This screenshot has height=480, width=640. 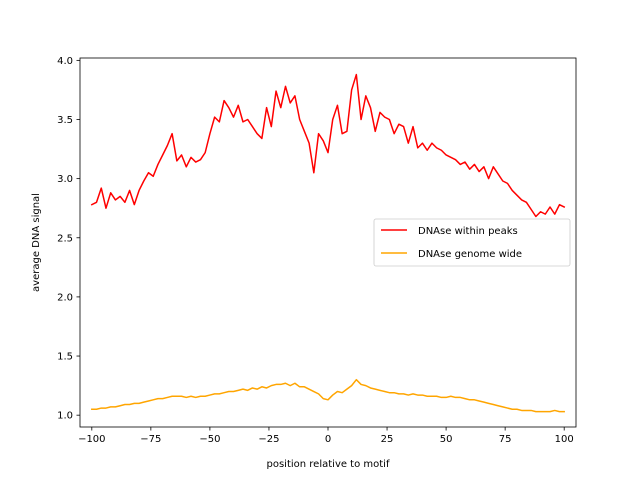 I want to click on y-tick-label: 3.0, so click(x=65, y=179).